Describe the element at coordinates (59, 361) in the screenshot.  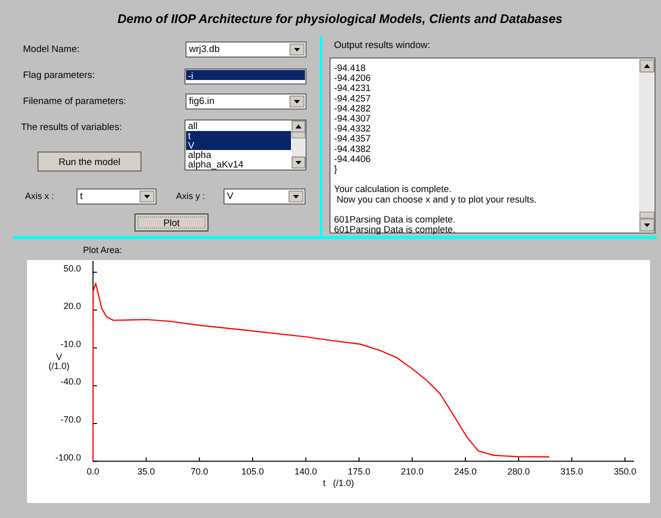
I see `y-axis-title: V (/1.0)` at that location.